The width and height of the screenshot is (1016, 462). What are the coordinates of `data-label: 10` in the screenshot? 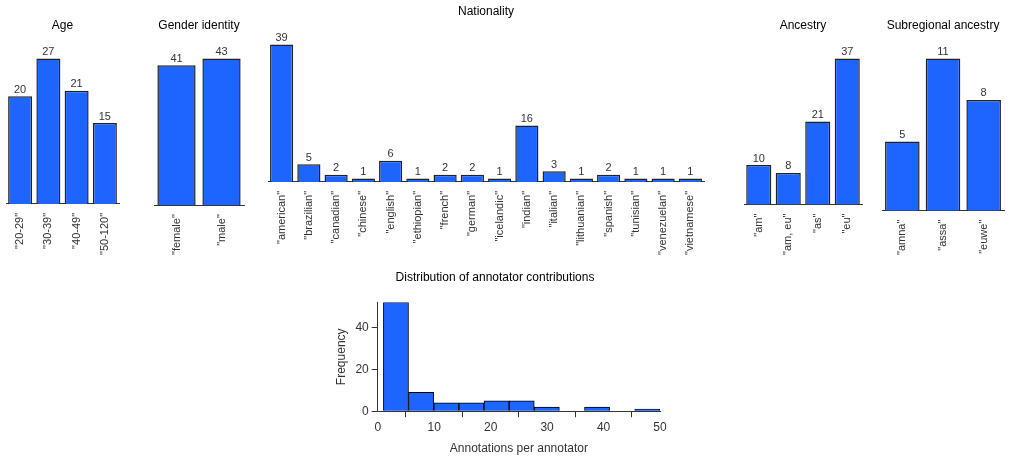 It's located at (758, 157).